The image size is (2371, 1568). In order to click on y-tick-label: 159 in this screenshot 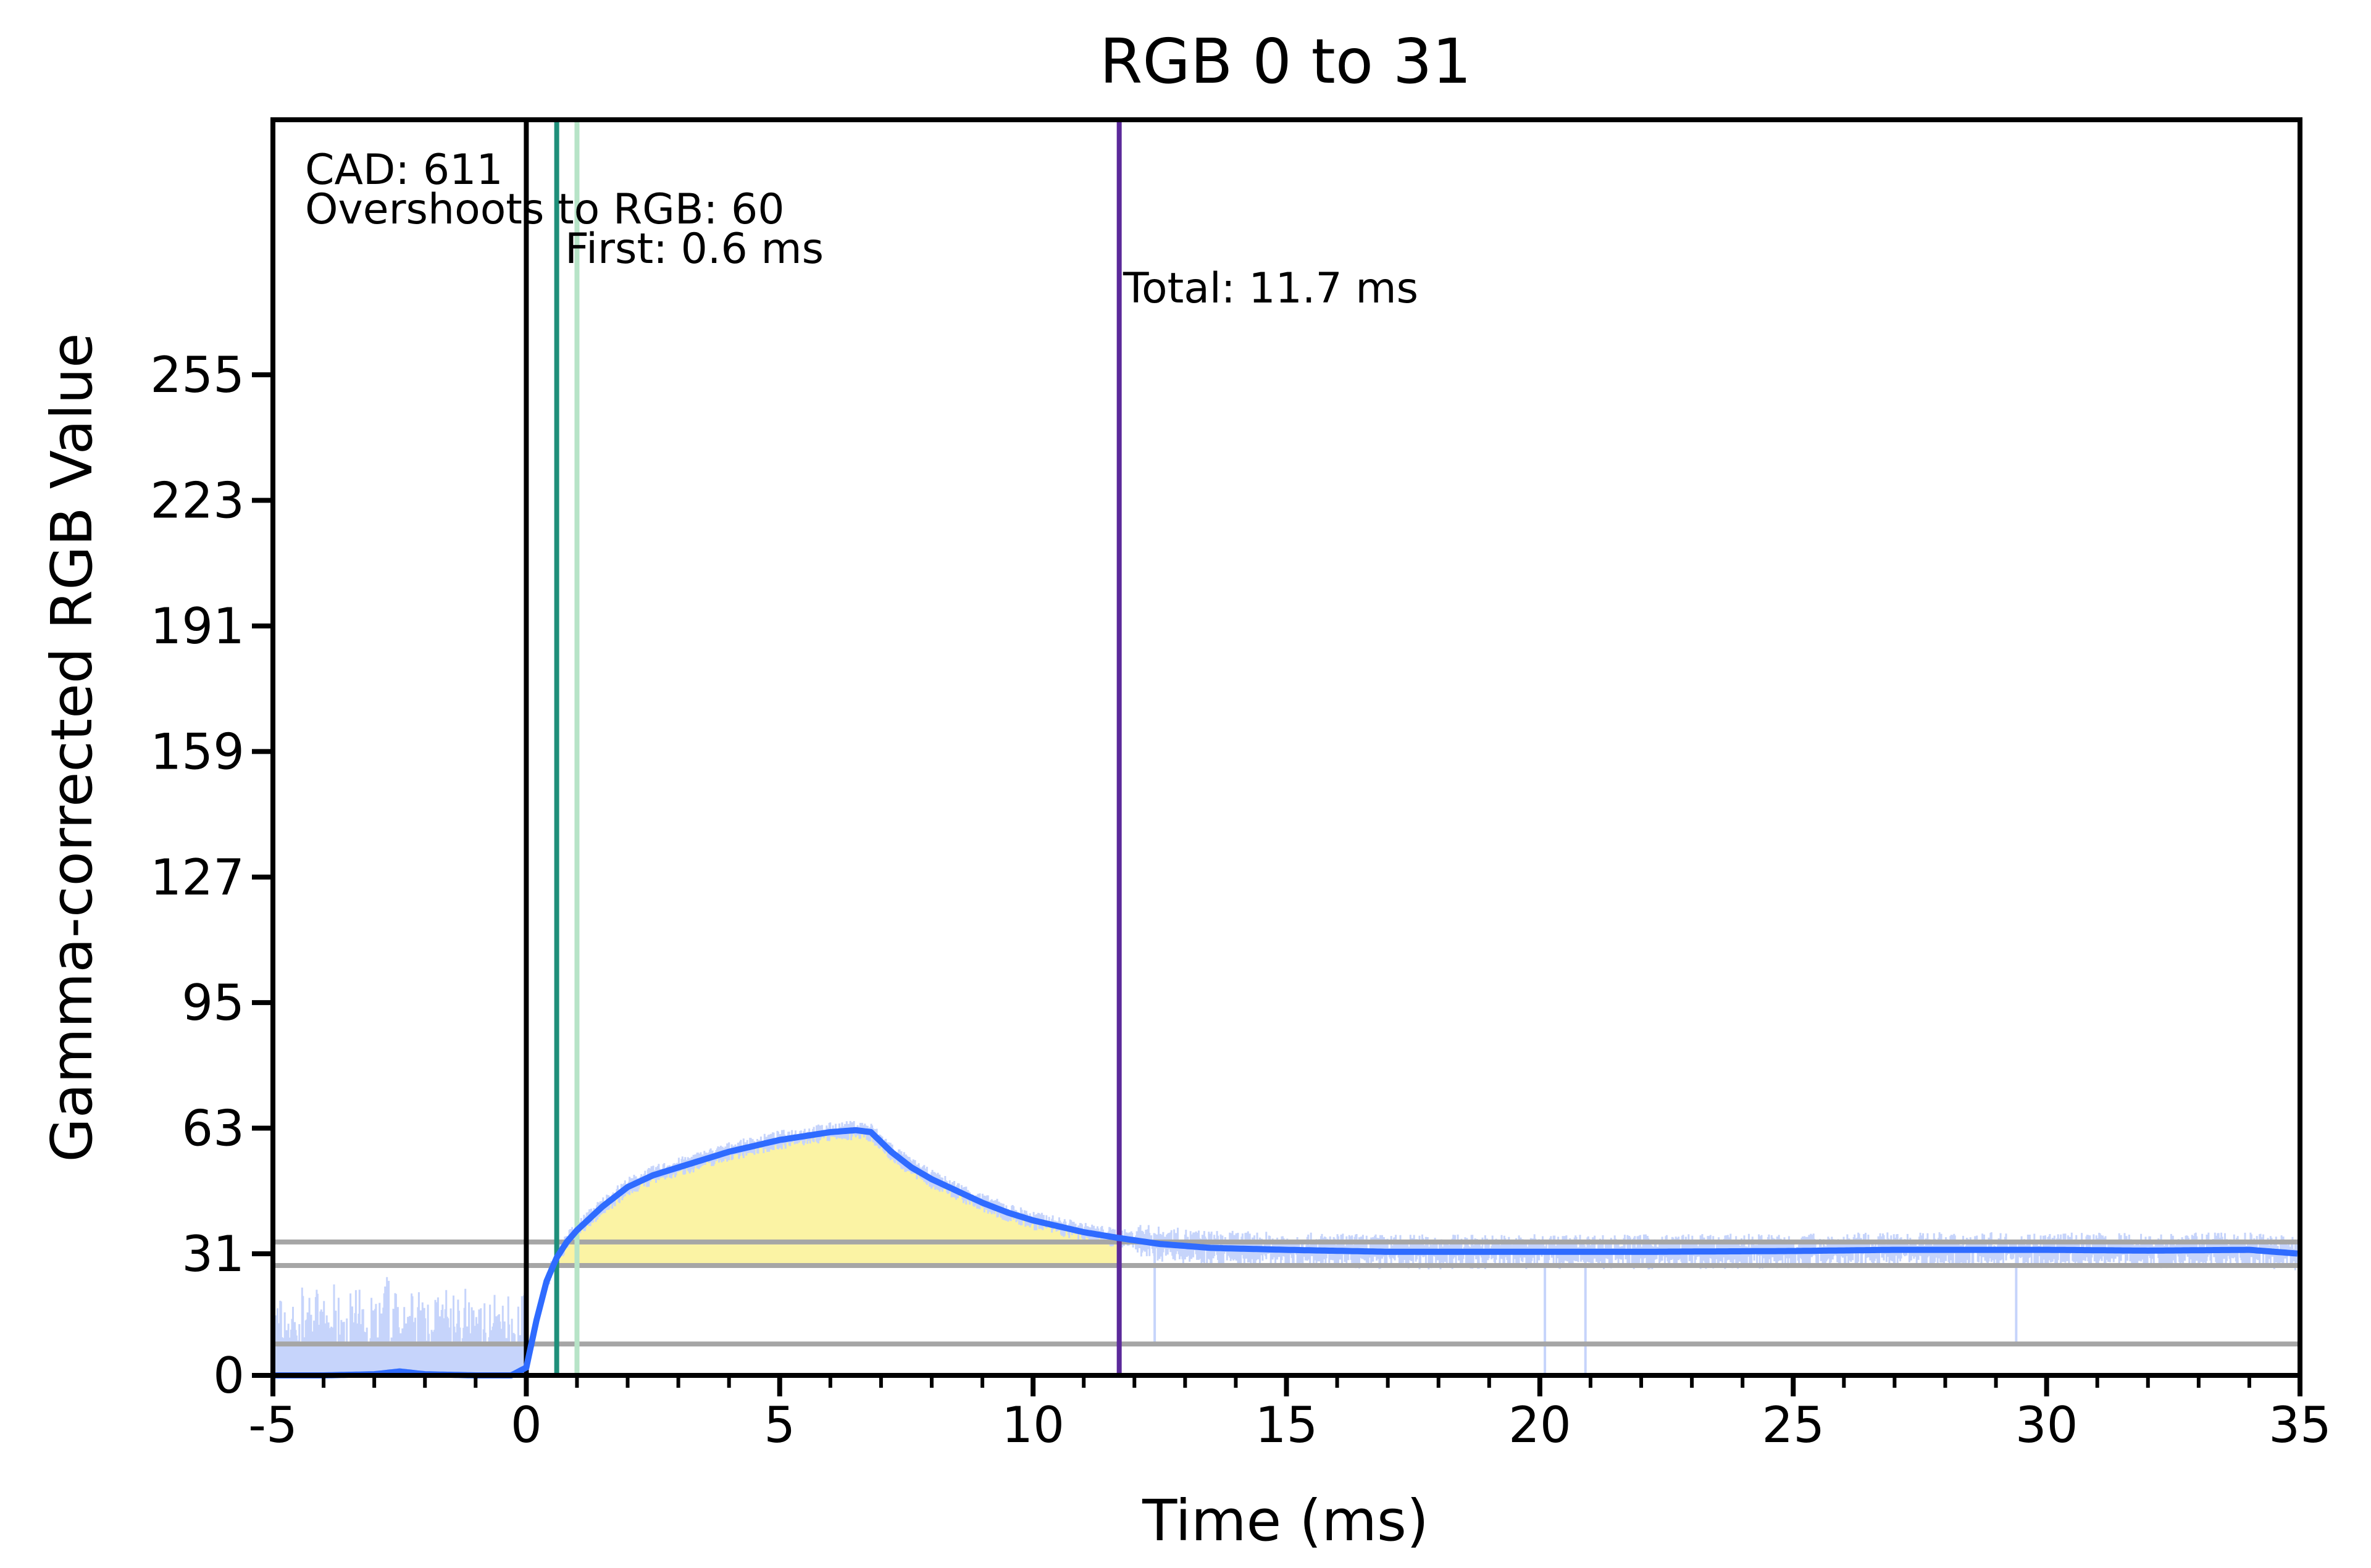, I will do `click(197, 751)`.